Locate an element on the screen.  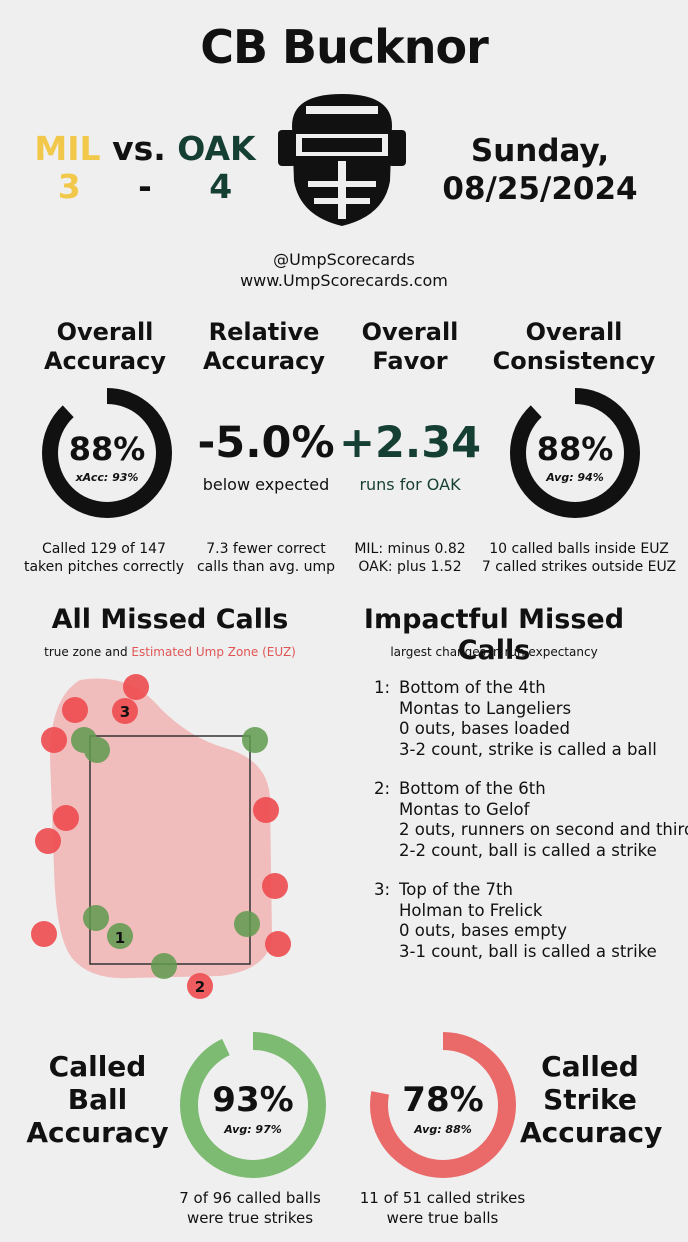
overall-accuracy-ring is located at coordinates (107, 453).